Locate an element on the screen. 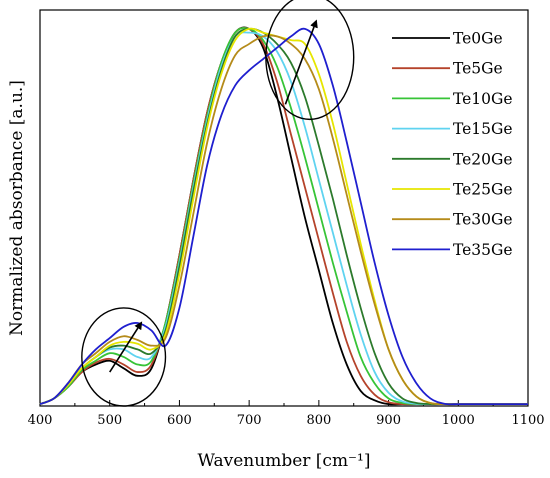 This screenshot has height=478, width=550. x-tick-label: 800 is located at coordinates (318, 420).